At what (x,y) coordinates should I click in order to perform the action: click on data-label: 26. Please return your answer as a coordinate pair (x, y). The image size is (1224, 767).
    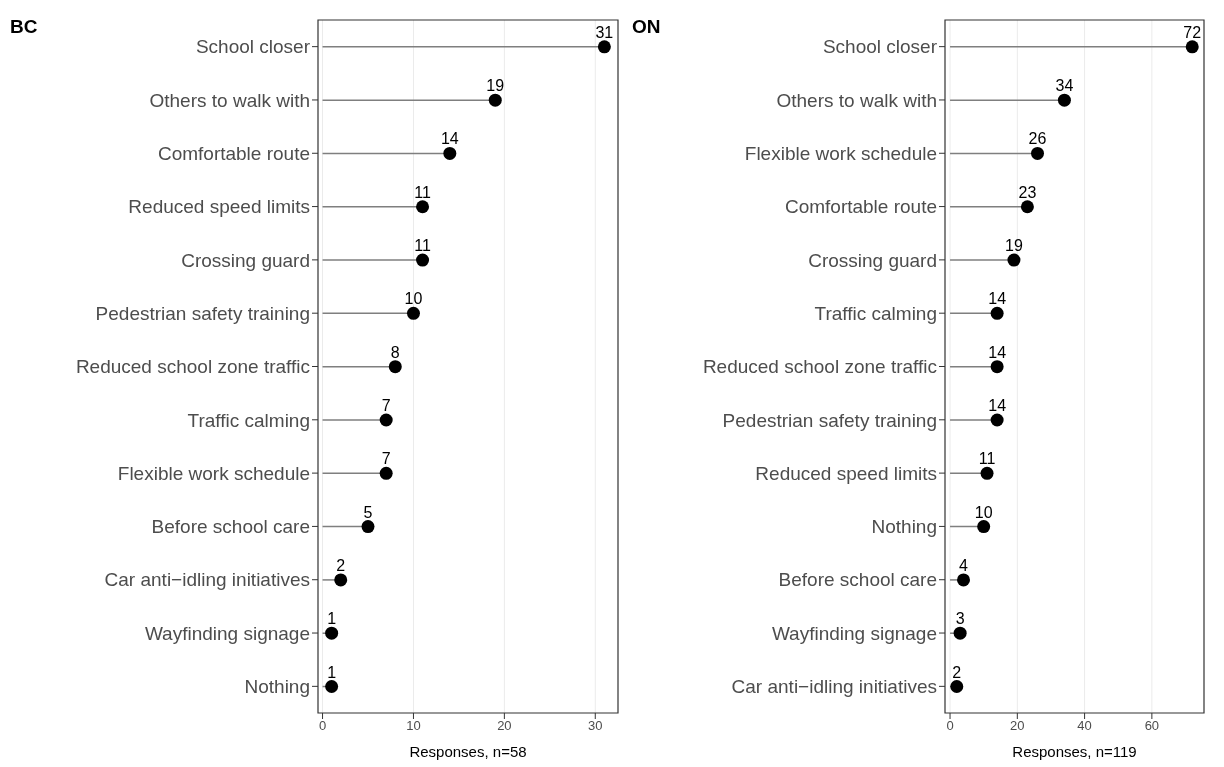
    Looking at the image, I should click on (1037, 139).